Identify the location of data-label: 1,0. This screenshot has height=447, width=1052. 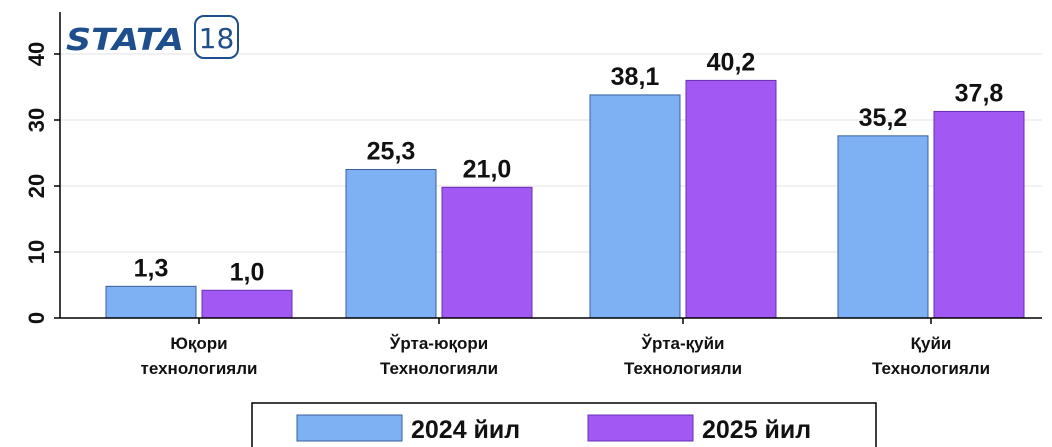
(247, 272).